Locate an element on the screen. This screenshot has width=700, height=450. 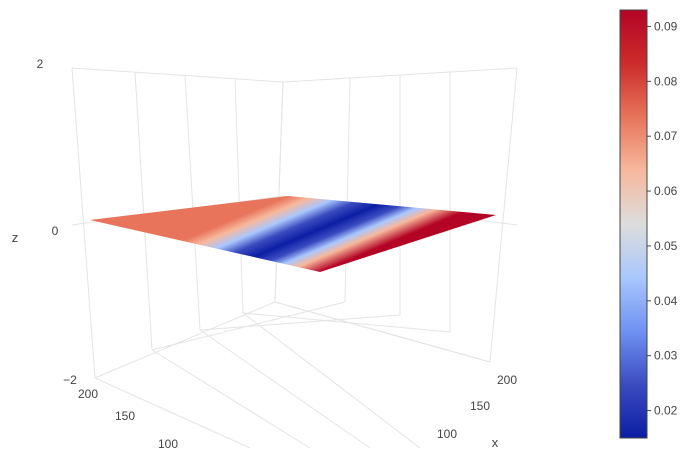
y-tick-label: 200 is located at coordinates (88, 394).